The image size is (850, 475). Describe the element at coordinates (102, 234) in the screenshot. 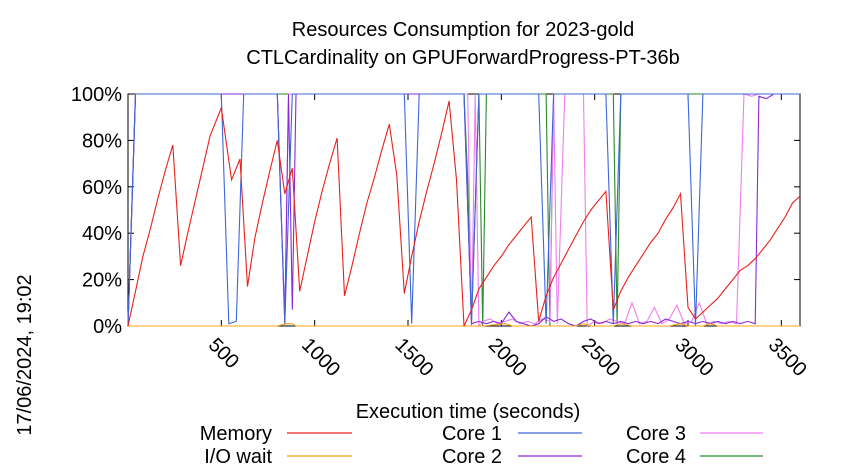

I see `y-tick-label: 40%` at that location.